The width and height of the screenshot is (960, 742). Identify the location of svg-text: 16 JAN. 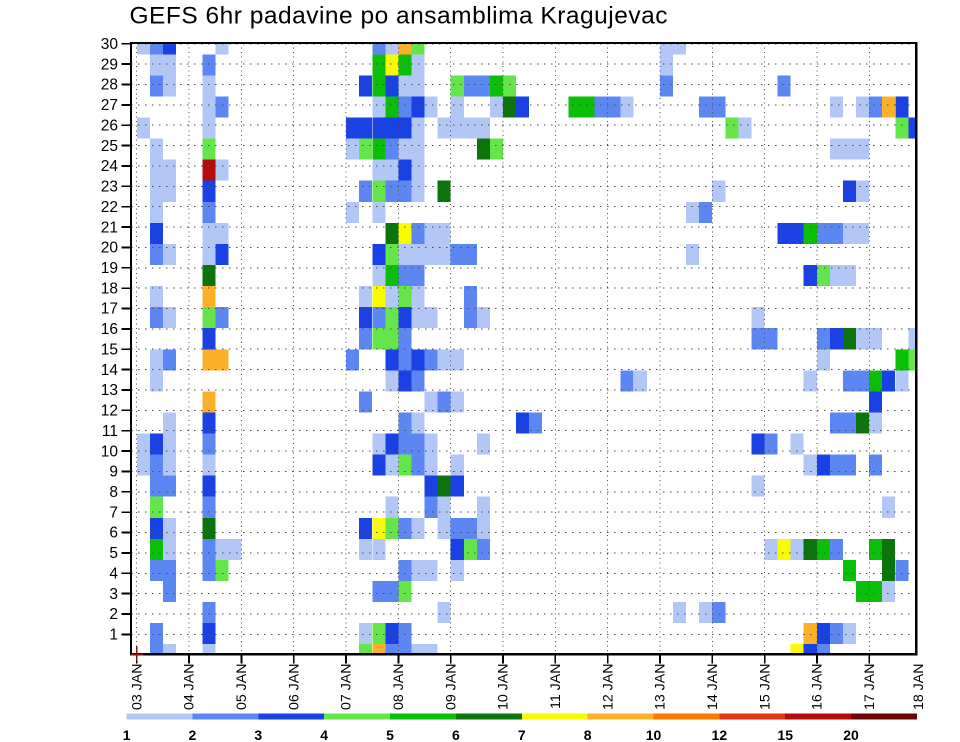
(818, 687).